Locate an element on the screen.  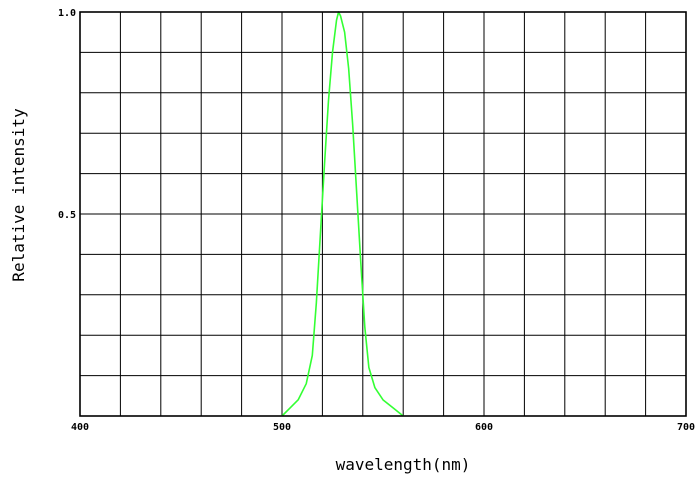
series-layer is located at coordinates (342, 214).